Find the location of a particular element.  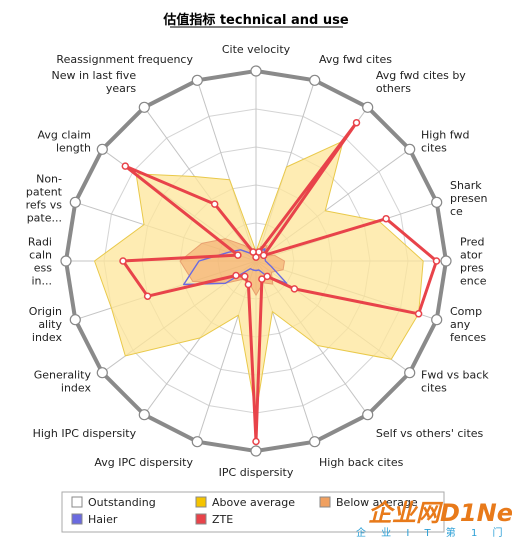

axis-label-line: Avg IPC dispersity is located at coordinates (143, 462).